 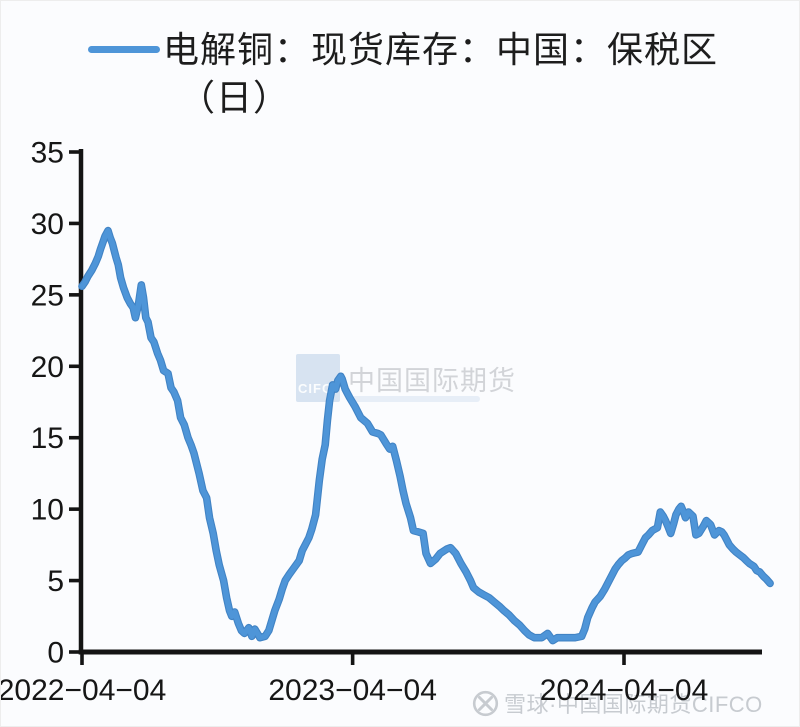 I want to click on y-tick-label: 20, so click(x=47, y=367).